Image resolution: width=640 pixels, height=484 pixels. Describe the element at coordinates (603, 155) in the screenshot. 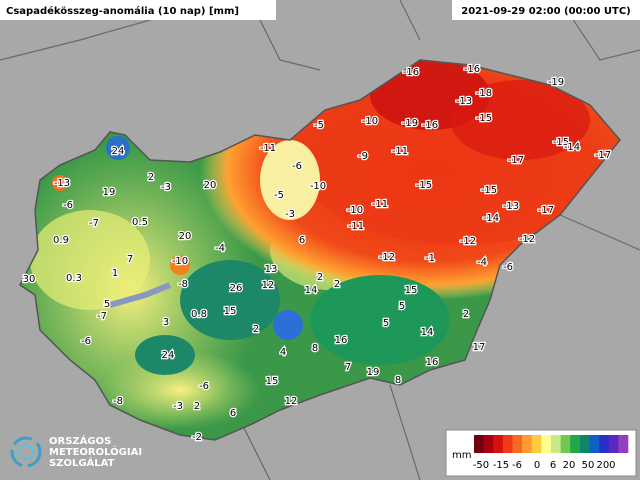

I see `station-value: -17` at that location.